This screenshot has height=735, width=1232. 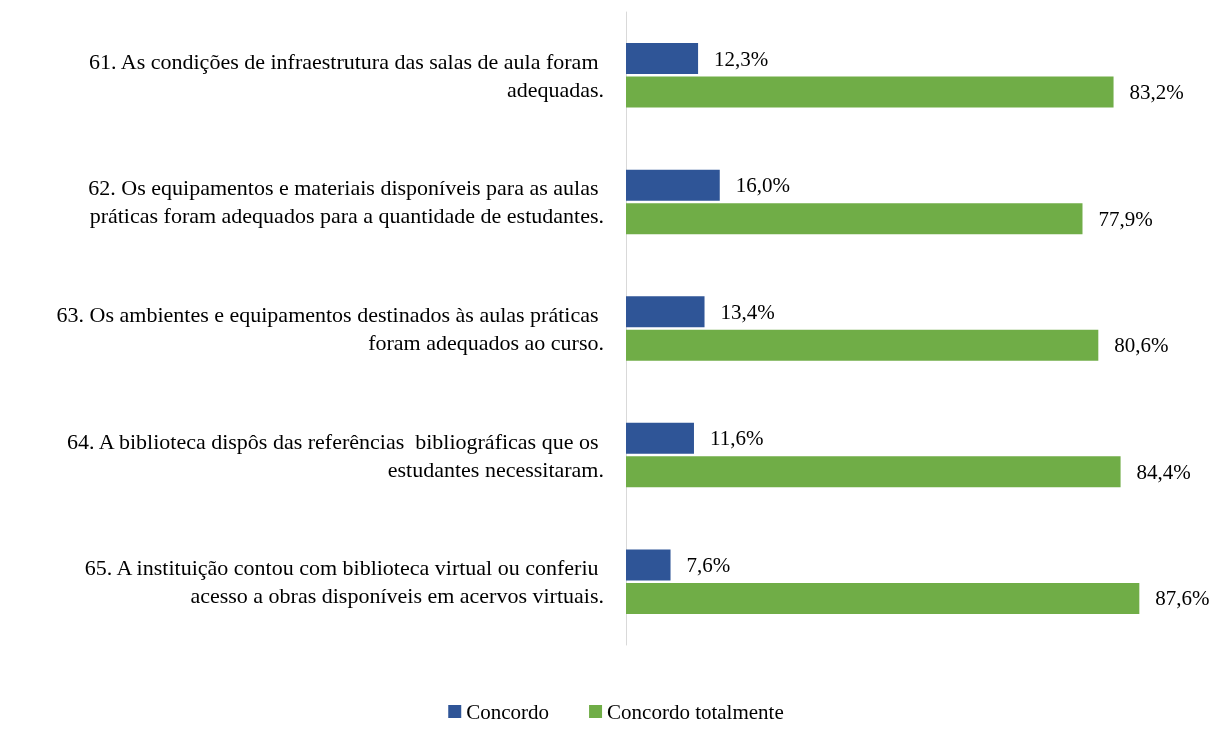 What do you see at coordinates (335, 455) in the screenshot?
I see `y-tick-label: 64. A biblioteca dispôs das referências bibliográficas que os estudantes necessitaram.` at bounding box center [335, 455].